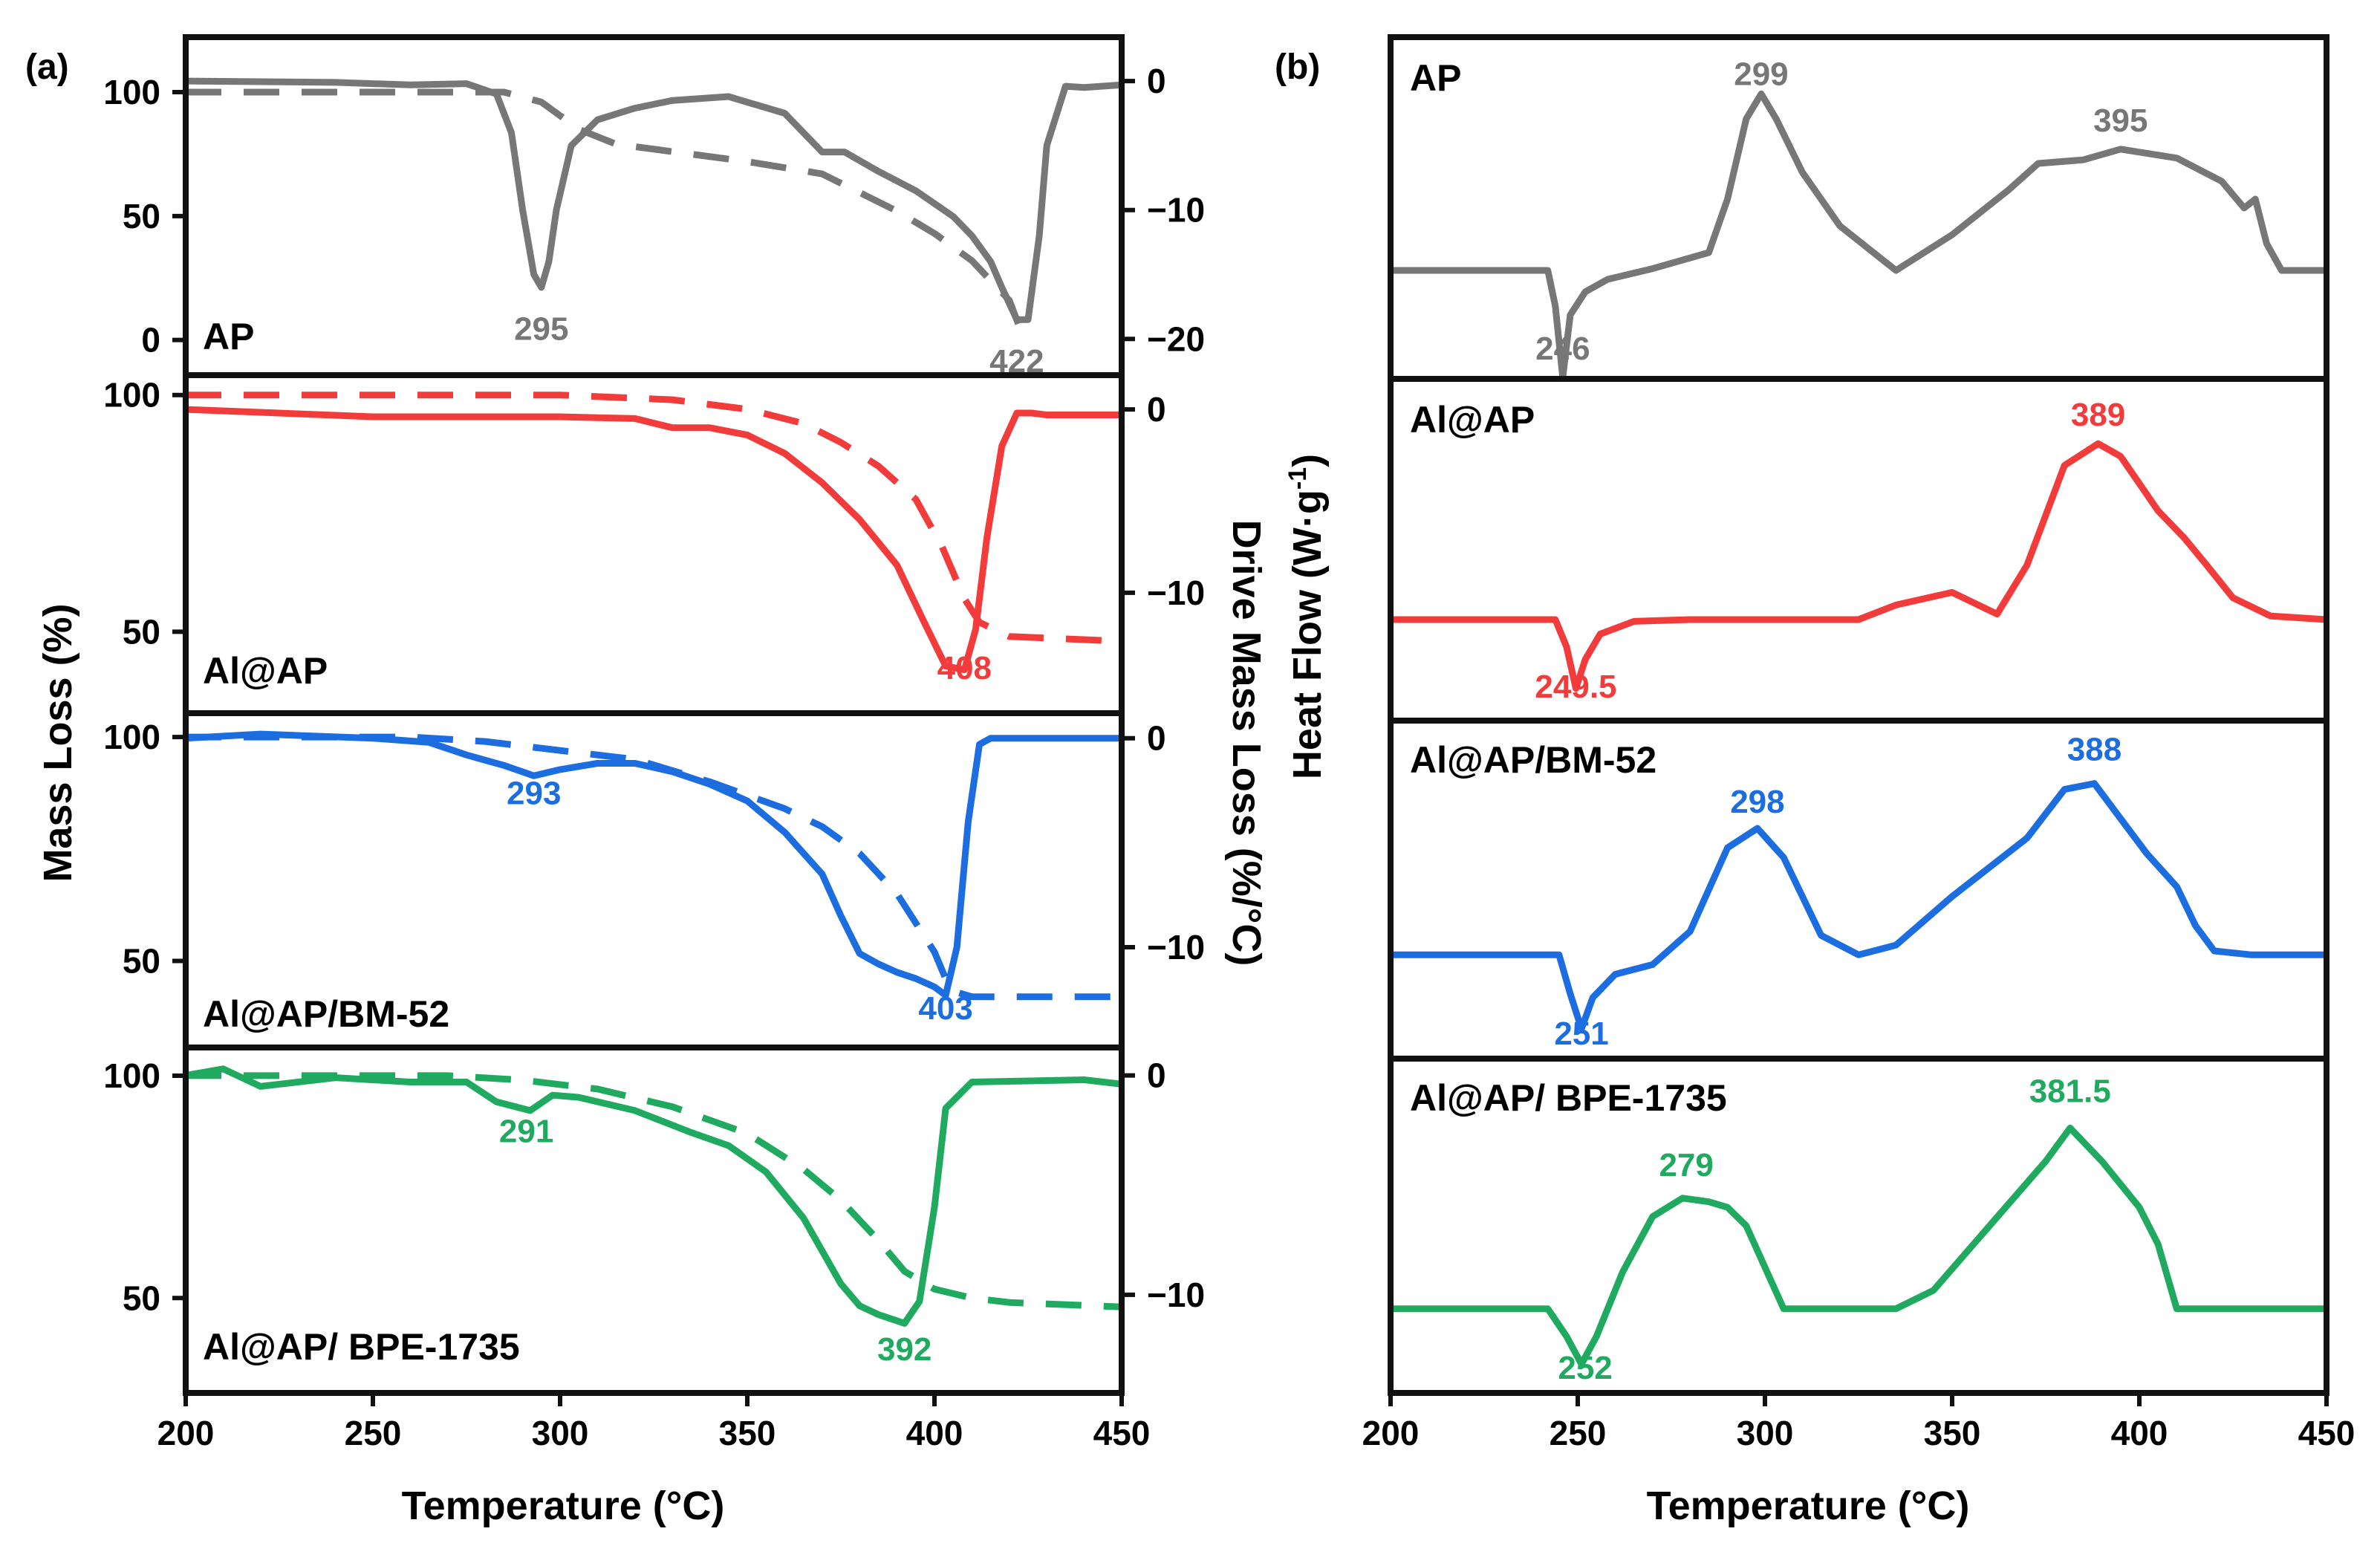  Describe the element at coordinates (1576, 687) in the screenshot. I see `peak-label: 249.5` at that location.